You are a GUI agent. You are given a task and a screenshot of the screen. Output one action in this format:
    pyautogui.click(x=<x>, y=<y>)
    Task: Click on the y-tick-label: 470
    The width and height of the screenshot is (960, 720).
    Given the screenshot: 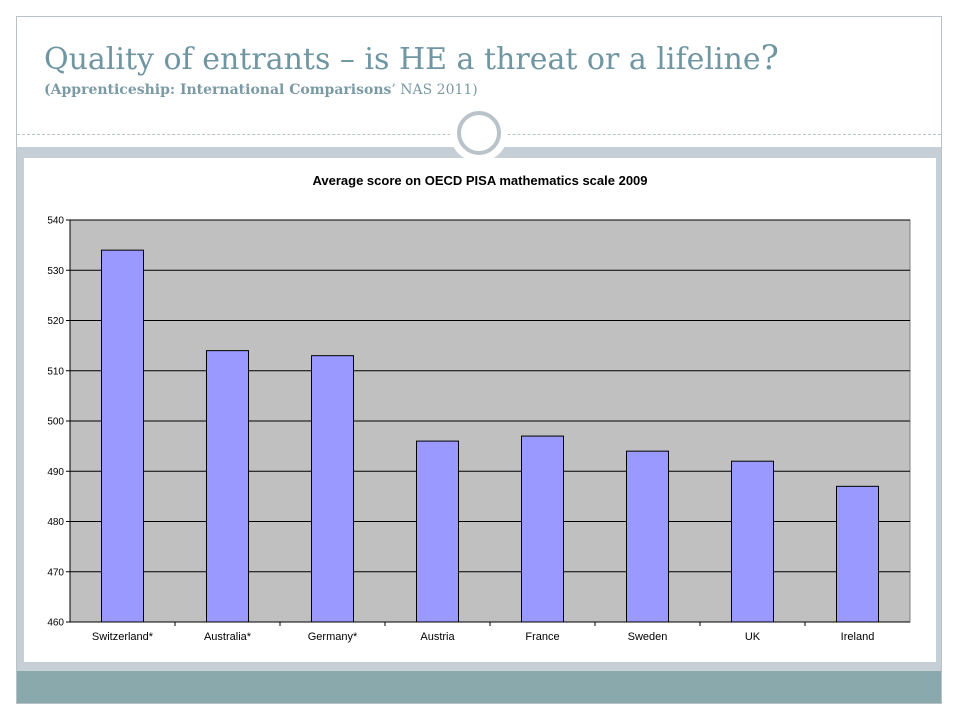 What is the action you would take?
    pyautogui.click(x=55, y=572)
    